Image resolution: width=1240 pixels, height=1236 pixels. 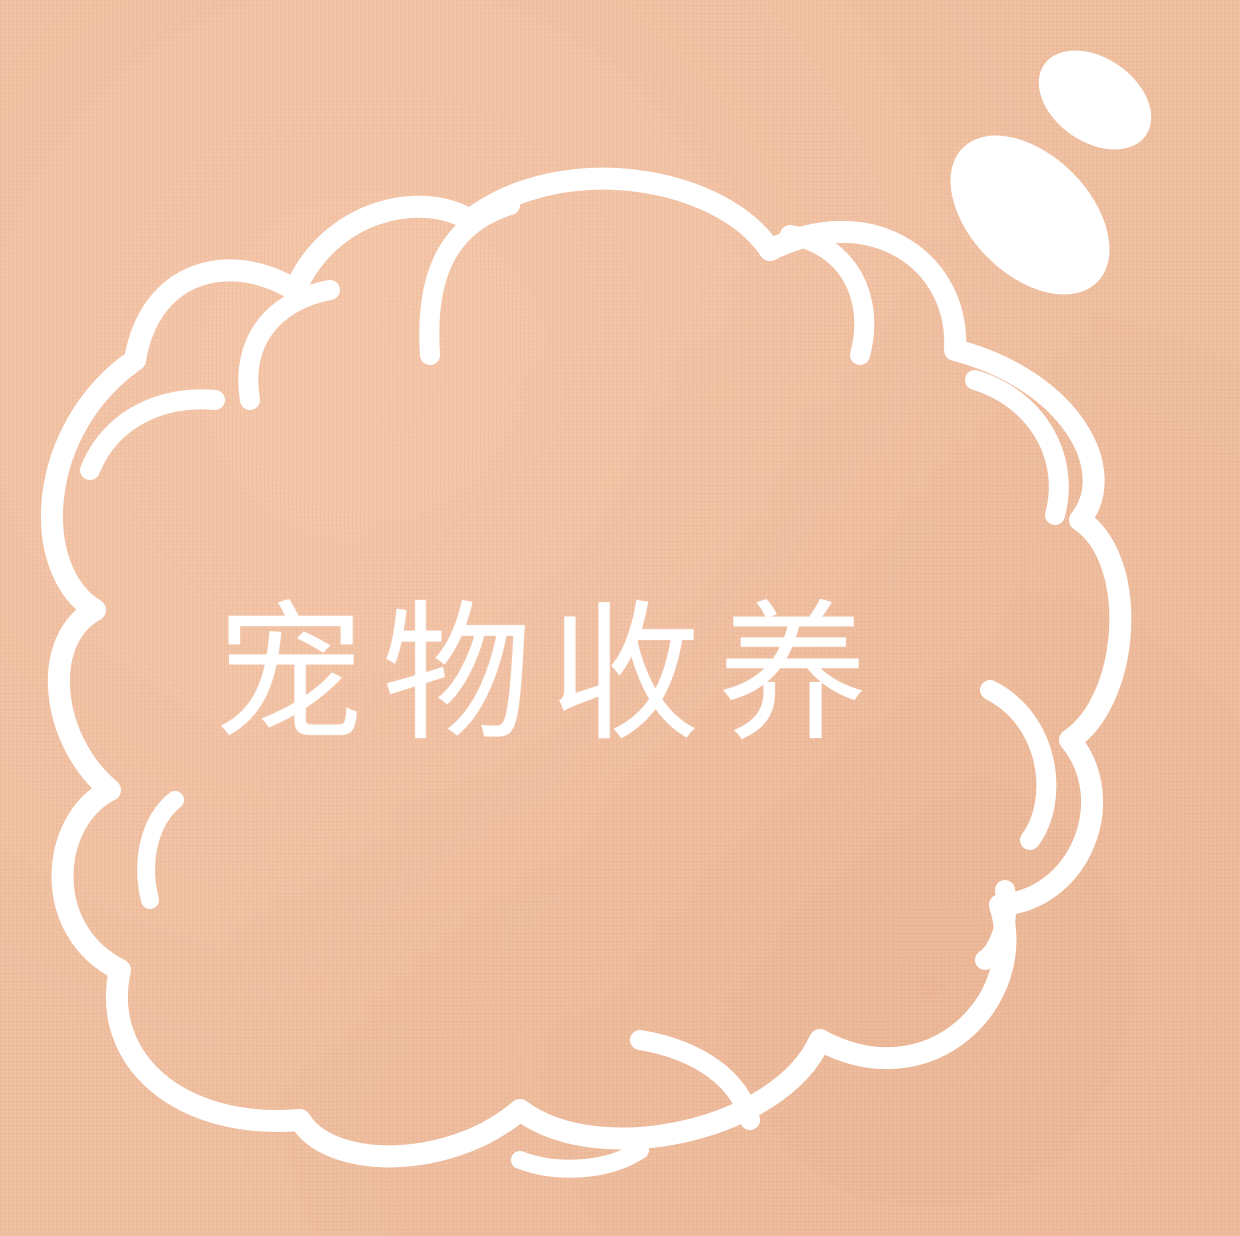 I want to click on cloud-highlight-lower-left, so click(x=160, y=850).